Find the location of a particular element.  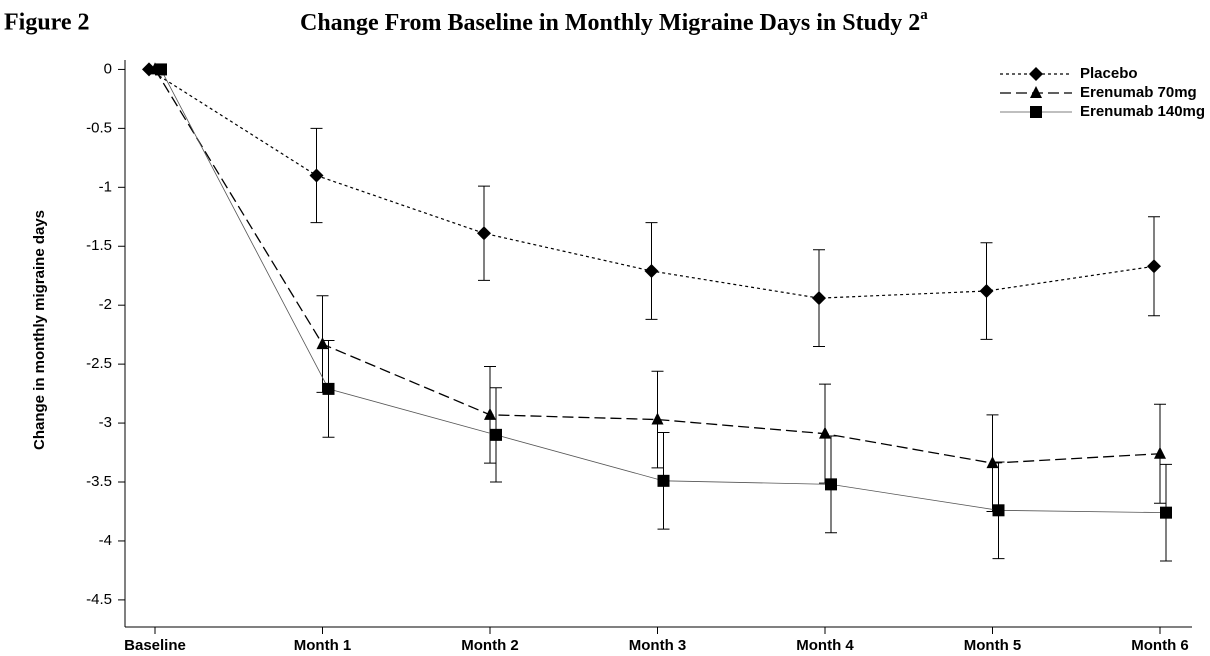

legend-label: Placebo is located at coordinates (1109, 73).